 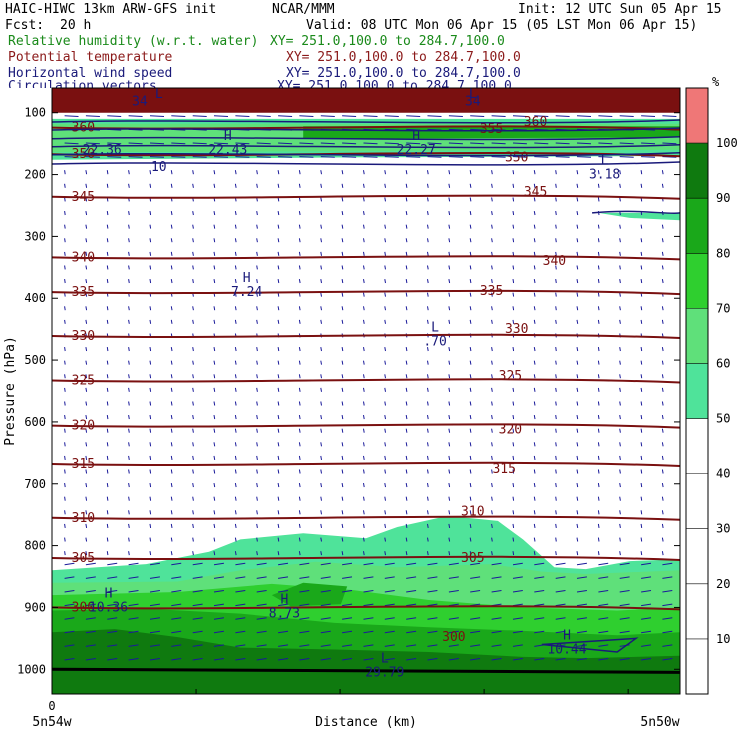 What do you see at coordinates (473, 102) in the screenshot?
I see `extremum-value: 34` at bounding box center [473, 102].